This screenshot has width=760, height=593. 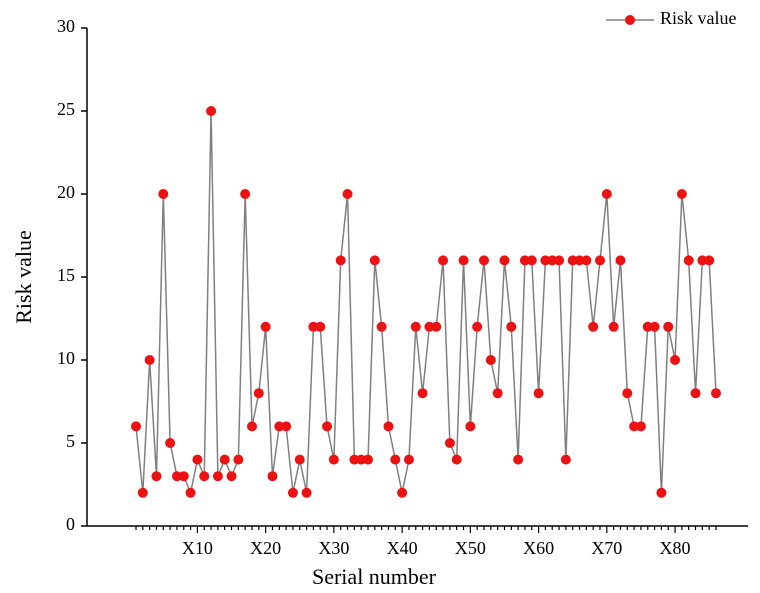 I want to click on y-tick-label: 15, so click(x=66, y=275).